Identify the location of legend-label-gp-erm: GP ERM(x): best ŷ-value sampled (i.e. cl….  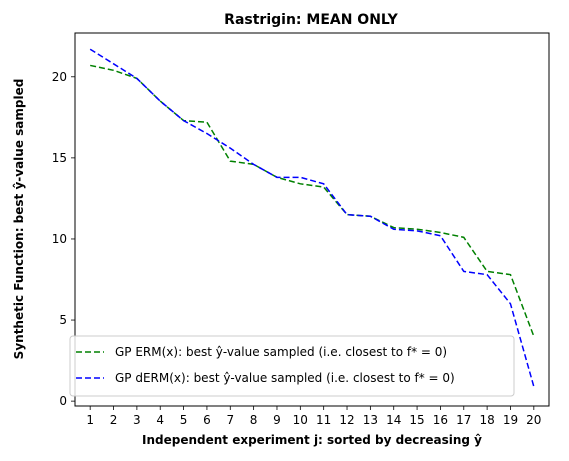
(281, 352).